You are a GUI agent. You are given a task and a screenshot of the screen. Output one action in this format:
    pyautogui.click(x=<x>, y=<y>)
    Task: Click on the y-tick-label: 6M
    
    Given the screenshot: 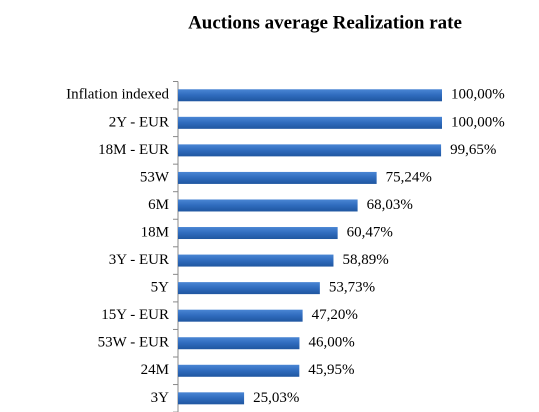 What is the action you would take?
    pyautogui.click(x=158, y=205)
    